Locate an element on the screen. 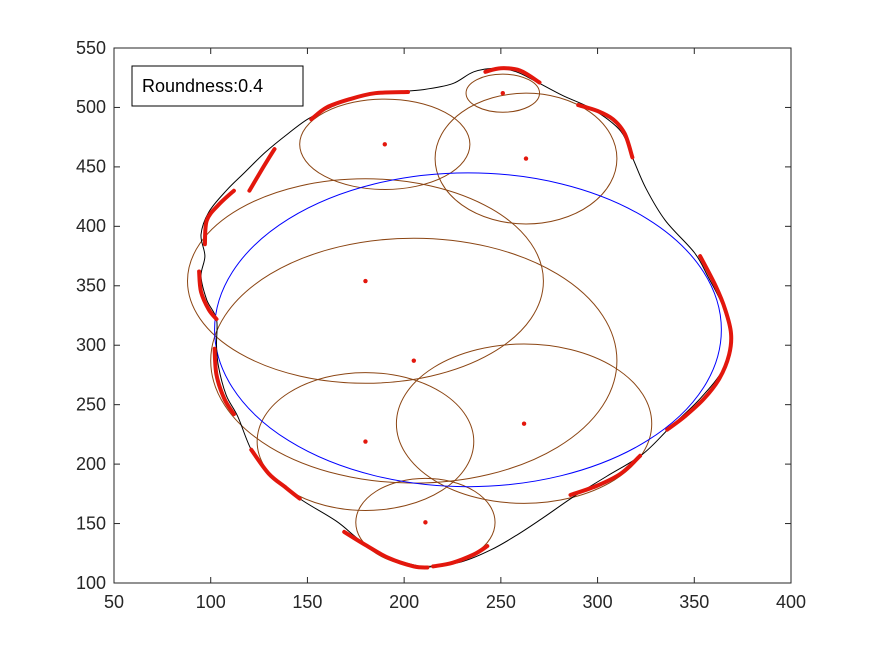  y-tick-label: 250 is located at coordinates (91, 404).